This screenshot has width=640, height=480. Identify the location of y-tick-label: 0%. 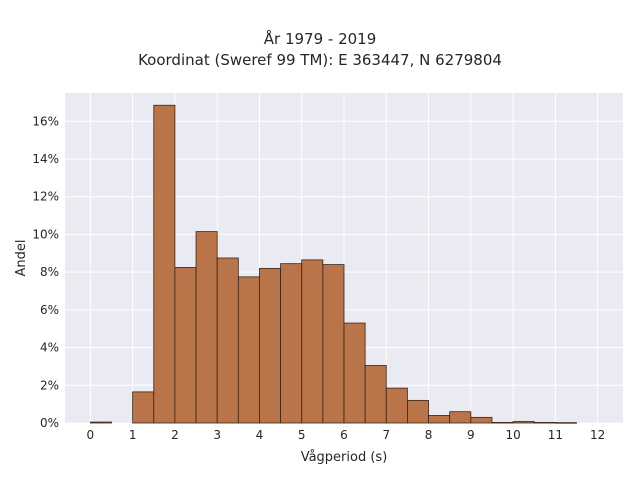
(49, 423).